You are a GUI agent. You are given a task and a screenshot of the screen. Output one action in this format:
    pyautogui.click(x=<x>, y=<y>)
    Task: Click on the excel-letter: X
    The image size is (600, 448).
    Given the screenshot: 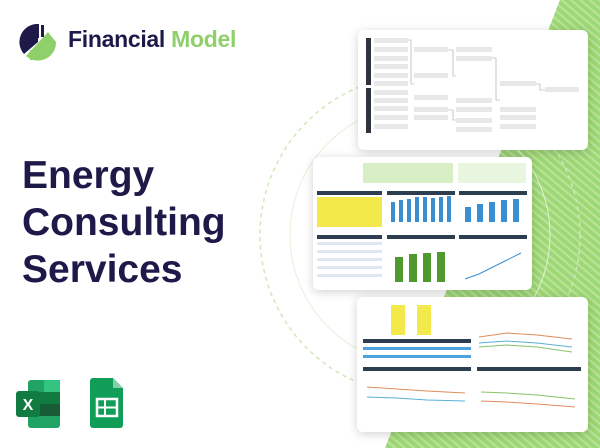 What is the action you would take?
    pyautogui.click(x=28, y=405)
    